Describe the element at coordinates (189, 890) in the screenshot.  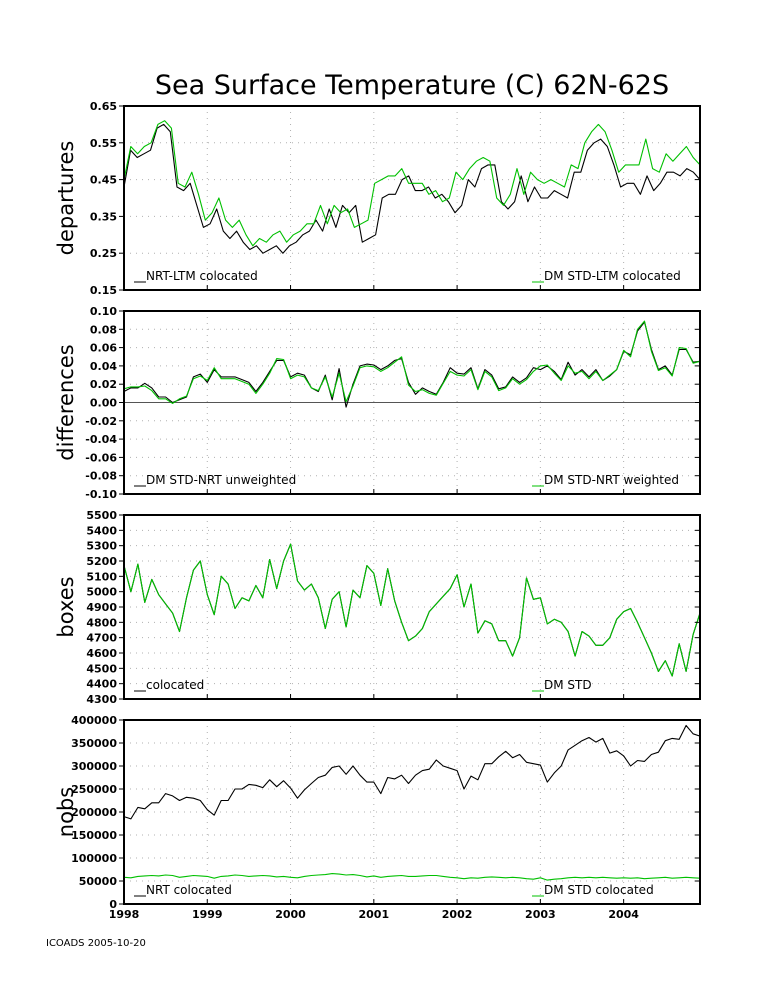
I see `legend-label-left: NRT colocated` at that location.